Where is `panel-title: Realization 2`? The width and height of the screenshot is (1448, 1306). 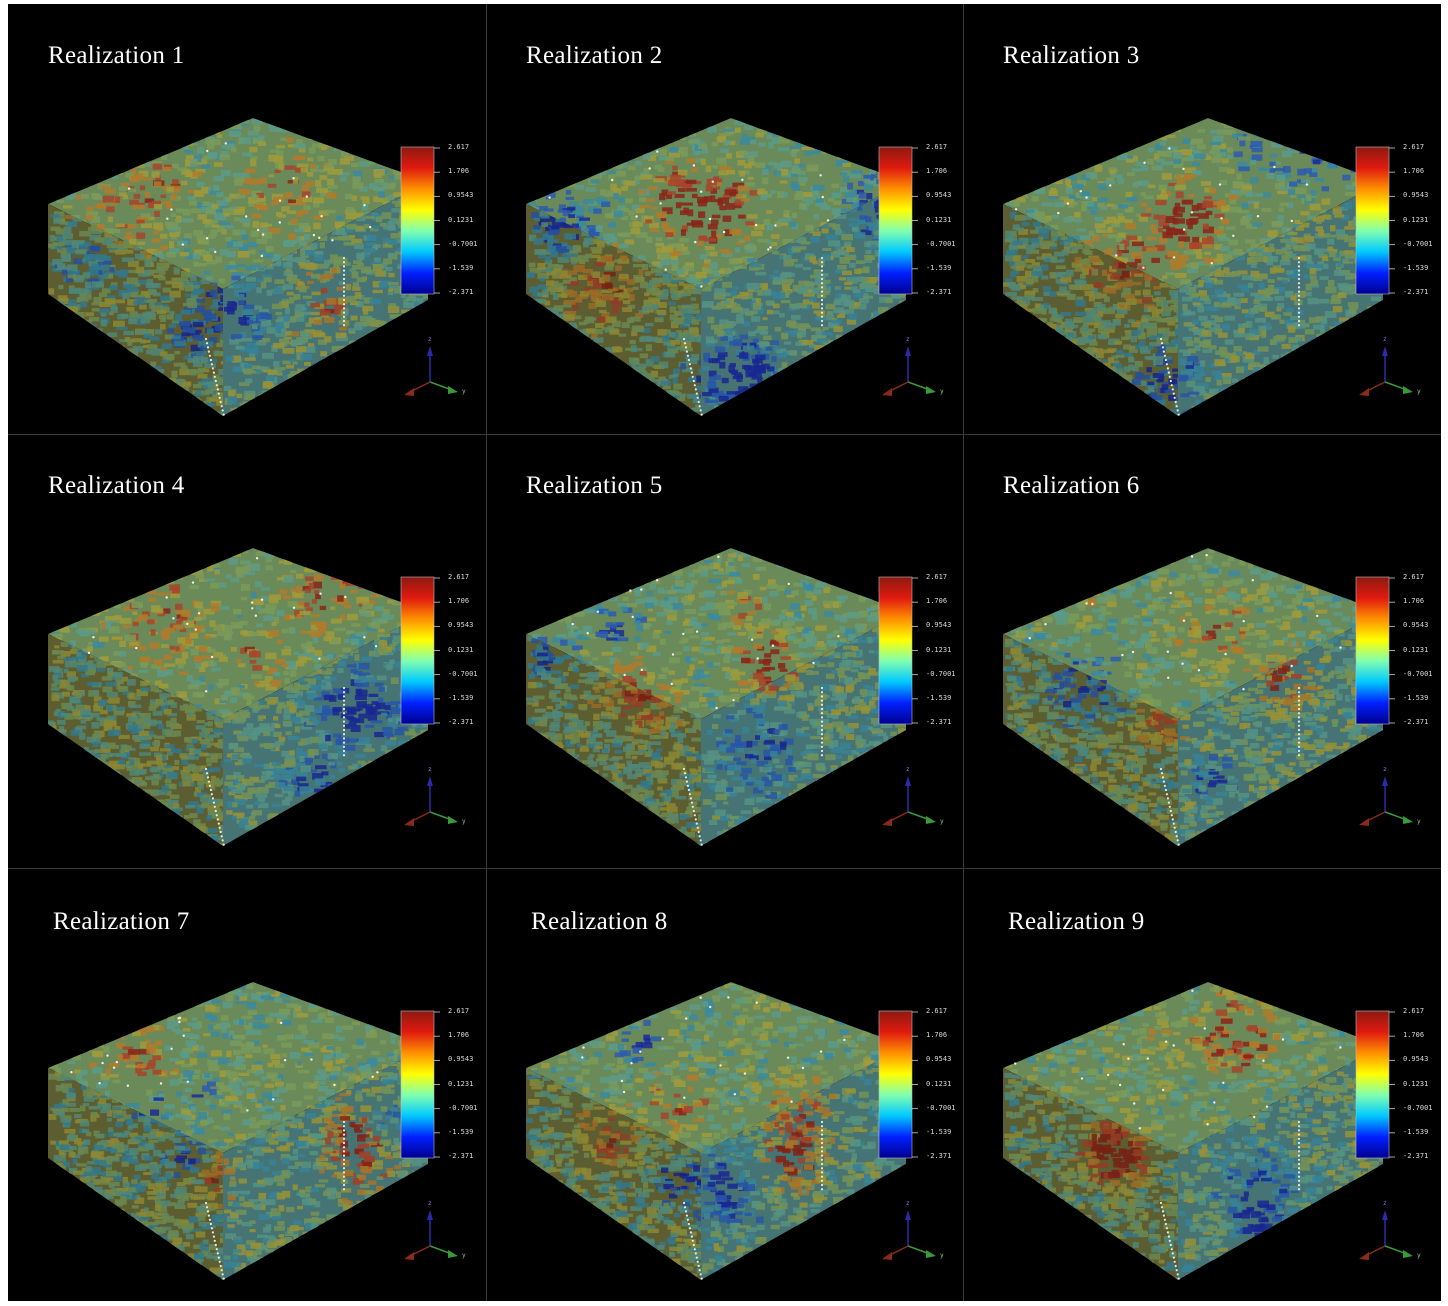 panel-title: Realization 2 is located at coordinates (594, 56).